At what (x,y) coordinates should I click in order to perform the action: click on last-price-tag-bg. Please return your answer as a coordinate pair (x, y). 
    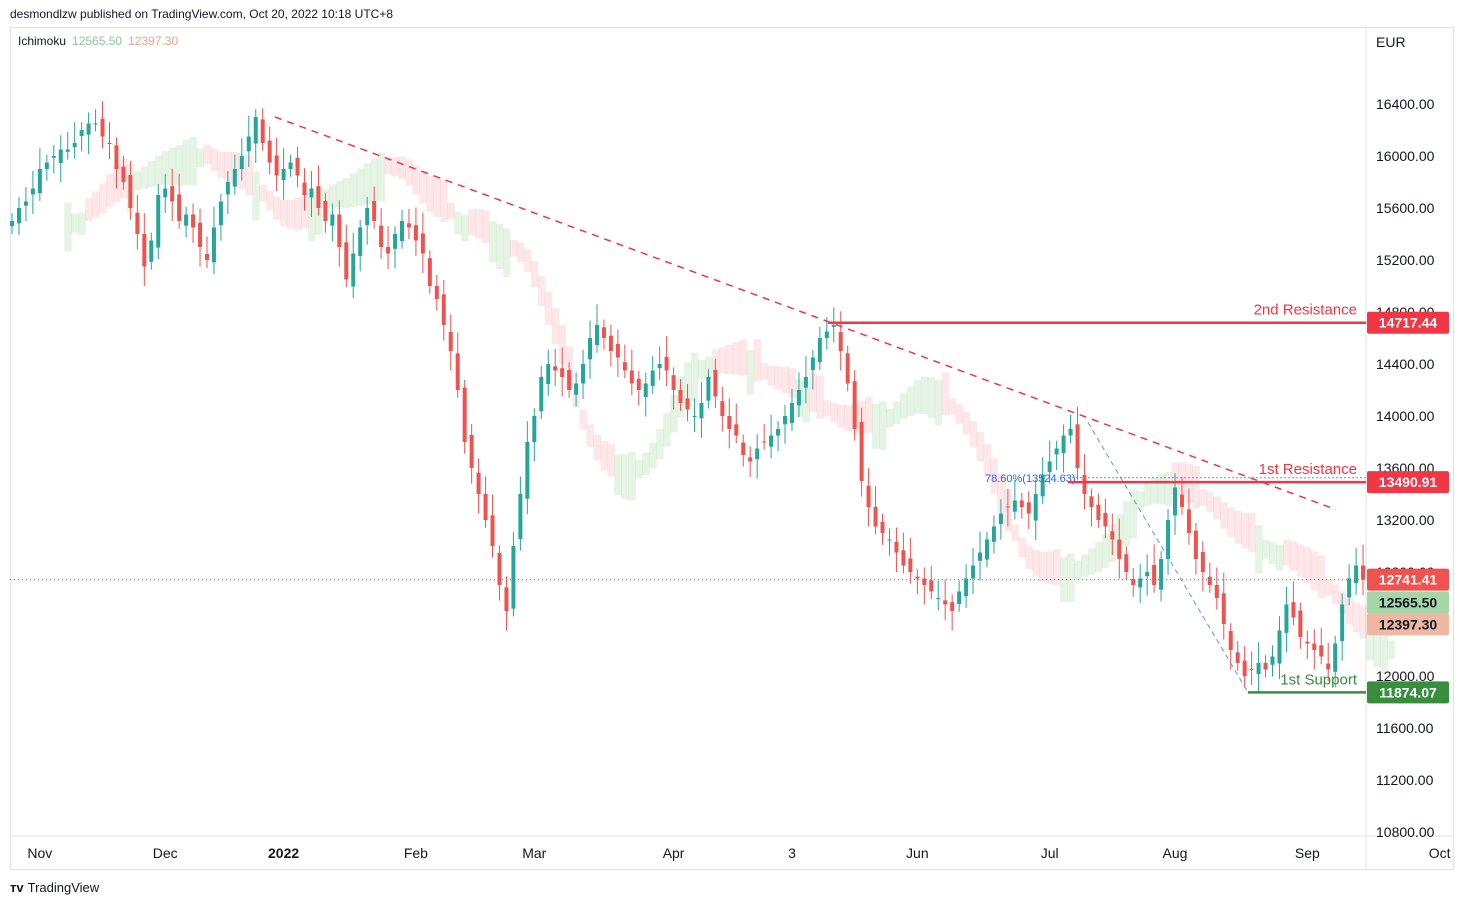
    Looking at the image, I should click on (1408, 579).